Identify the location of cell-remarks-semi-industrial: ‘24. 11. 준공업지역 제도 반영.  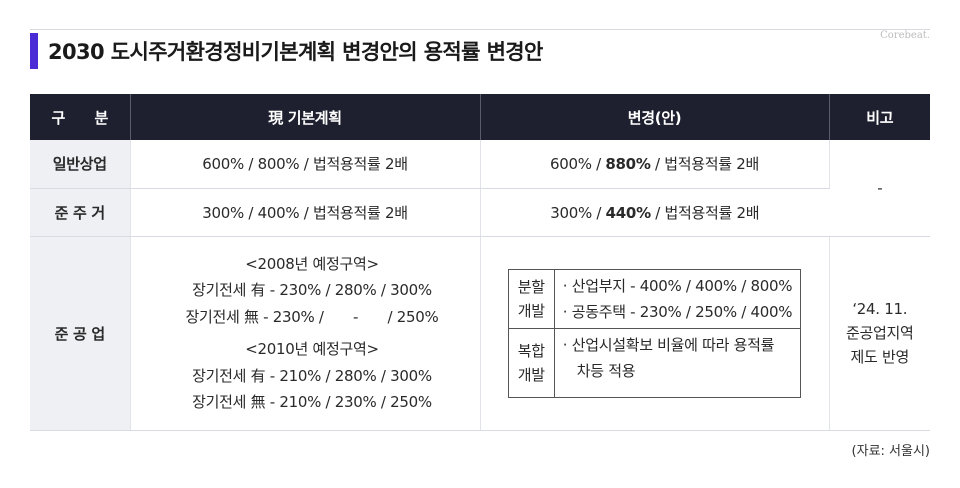
(879, 333).